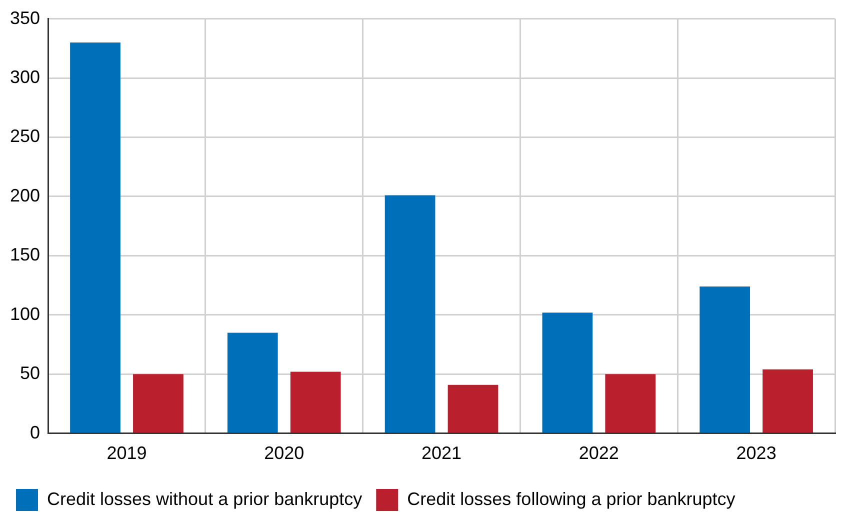 Image resolution: width=849 pixels, height=525 pixels. Describe the element at coordinates (25, 76) in the screenshot. I see `y-tick-label: 300` at that location.